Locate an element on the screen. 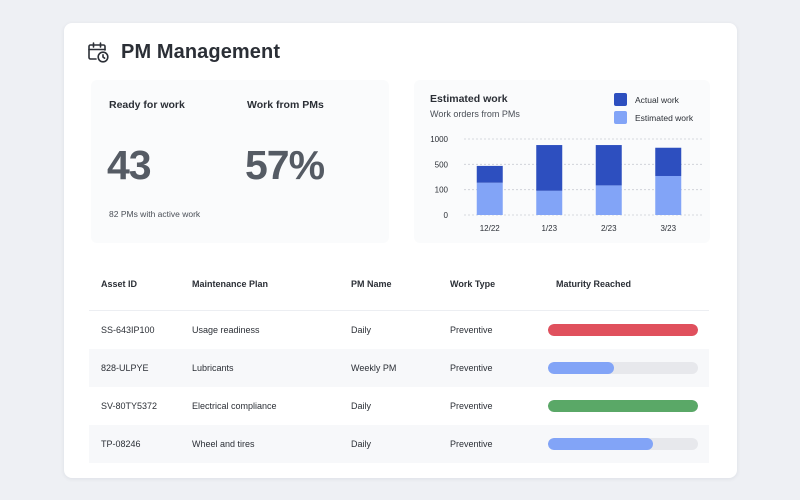  cell-asset-id: SV-80TY5372 is located at coordinates (129, 406).